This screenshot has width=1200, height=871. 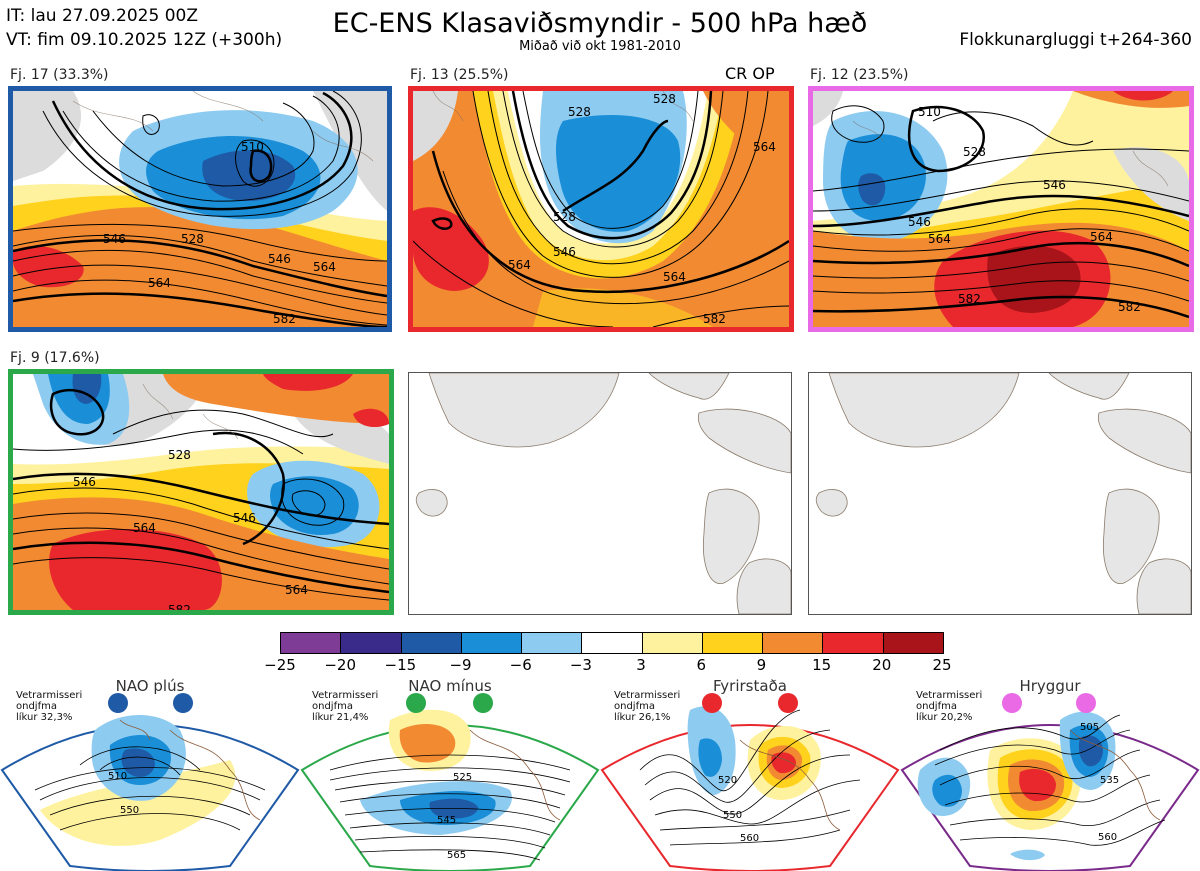 What do you see at coordinates (580, 665) in the screenshot?
I see `colorbar-tick-label: −3` at bounding box center [580, 665].